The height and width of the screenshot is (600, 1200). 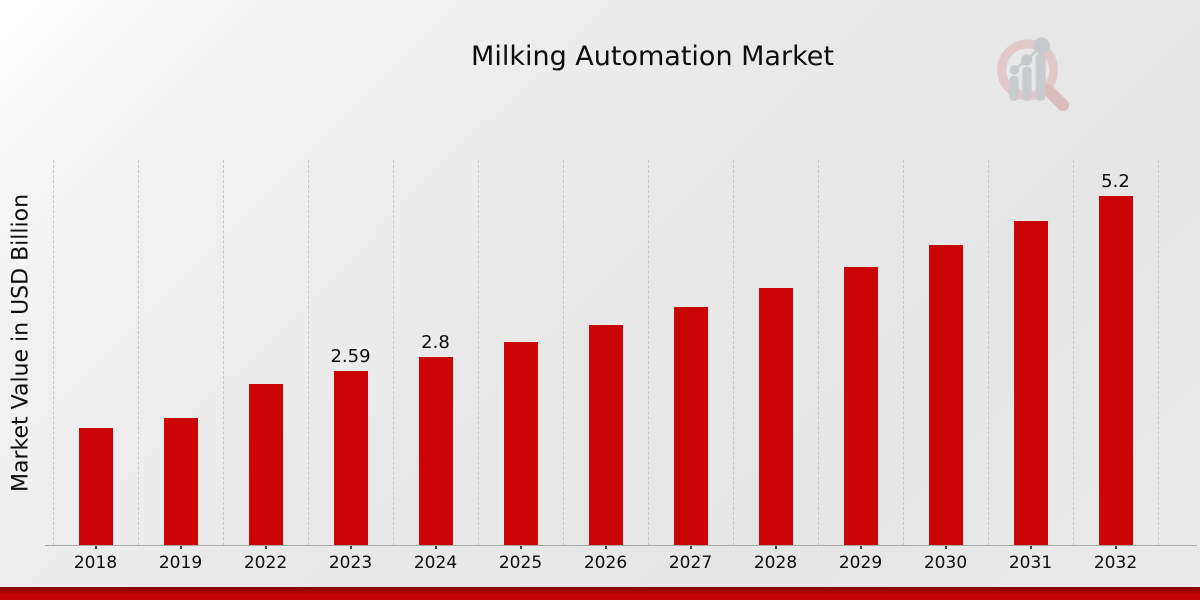 I want to click on x-tick-label-2031: 2031, so click(x=1030, y=563).